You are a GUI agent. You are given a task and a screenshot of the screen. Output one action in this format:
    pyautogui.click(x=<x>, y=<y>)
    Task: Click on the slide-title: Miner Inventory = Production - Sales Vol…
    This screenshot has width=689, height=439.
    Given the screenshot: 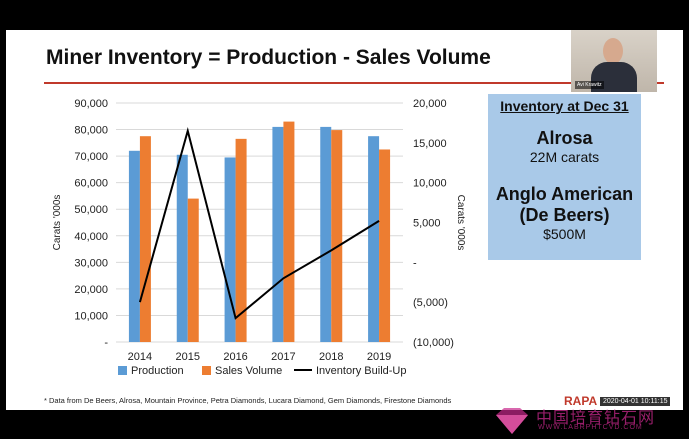 What is the action you would take?
    pyautogui.click(x=268, y=57)
    